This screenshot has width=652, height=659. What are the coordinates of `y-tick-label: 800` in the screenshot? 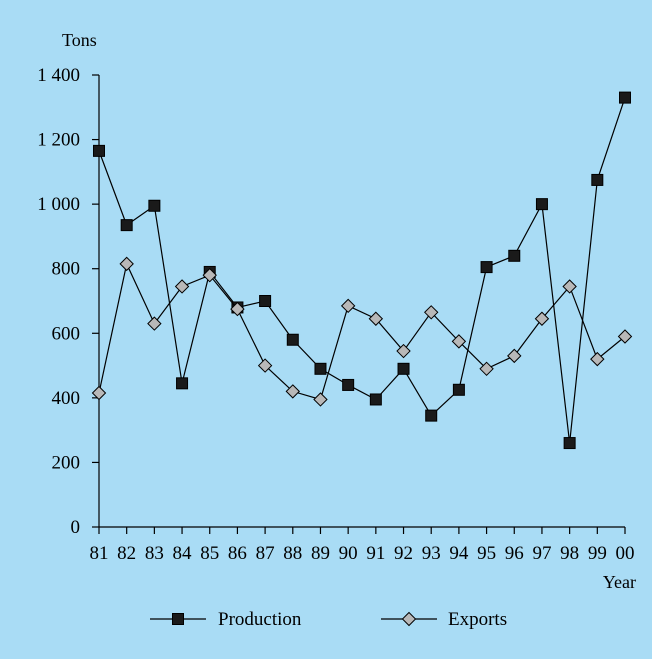 It's located at (66, 269).